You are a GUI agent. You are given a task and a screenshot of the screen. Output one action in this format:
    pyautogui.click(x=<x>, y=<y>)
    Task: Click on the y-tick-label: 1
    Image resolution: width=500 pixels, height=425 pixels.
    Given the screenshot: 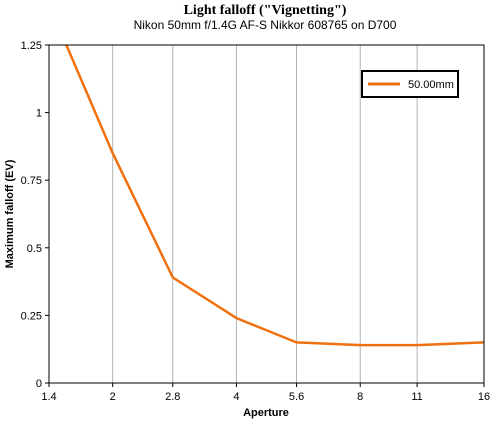 What is the action you would take?
    pyautogui.click(x=39, y=114)
    